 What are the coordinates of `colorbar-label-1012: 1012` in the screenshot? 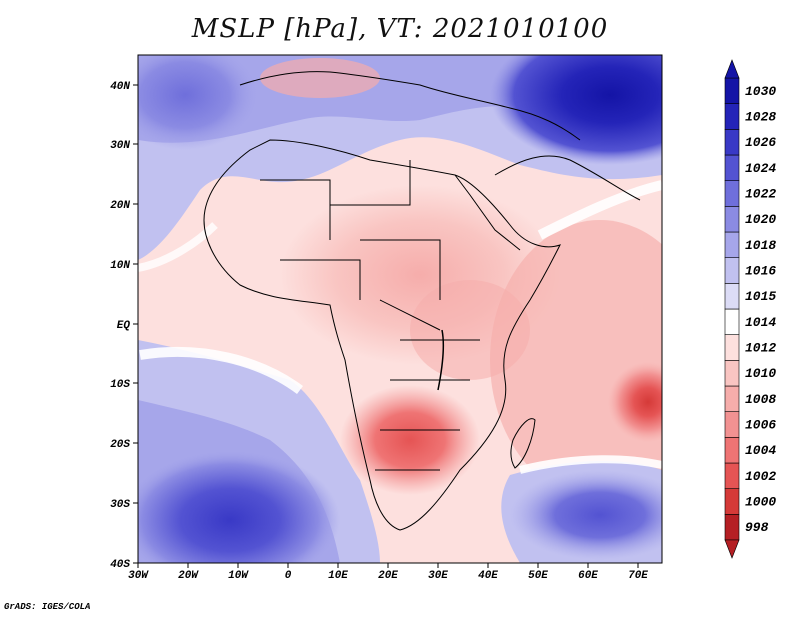 It's located at (760, 348).